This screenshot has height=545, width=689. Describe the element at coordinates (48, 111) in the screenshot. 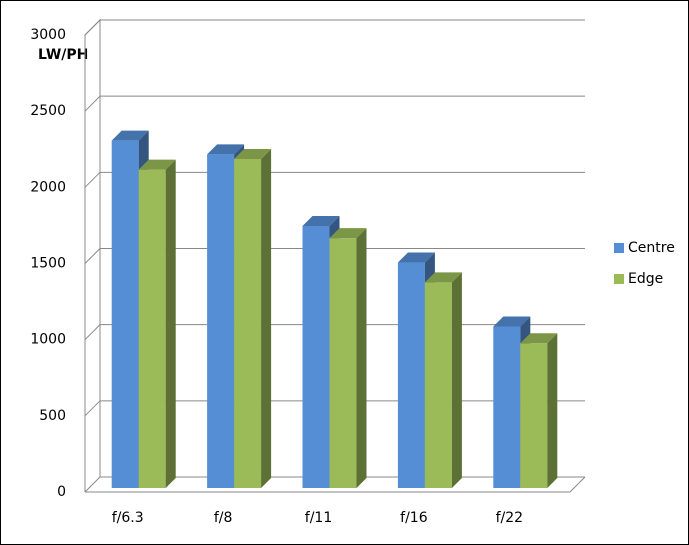

I see `y-tick-label: 2500` at that location.